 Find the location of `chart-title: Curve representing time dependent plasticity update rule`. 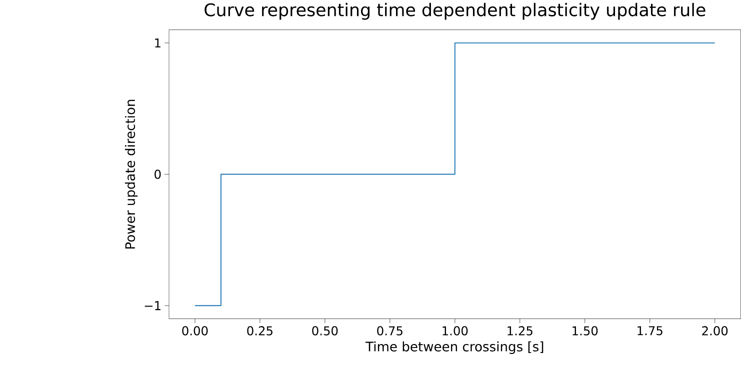

chart-title: Curve representing time dependent plasticity update rule is located at coordinates (455, 11).